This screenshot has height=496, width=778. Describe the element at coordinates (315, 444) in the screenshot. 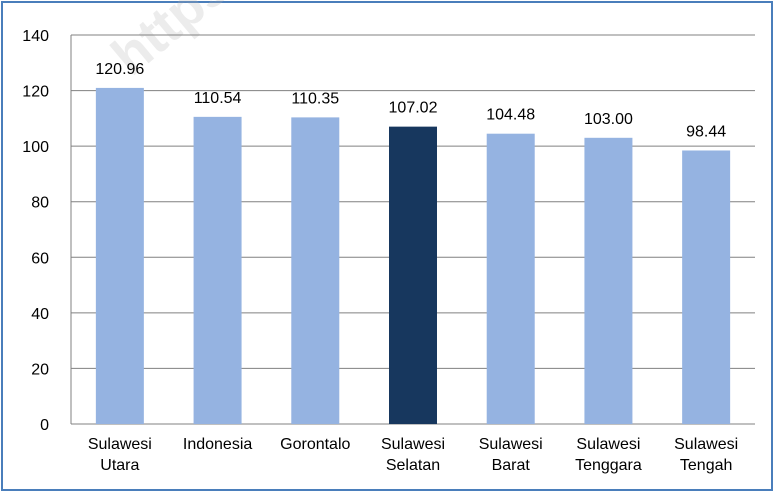

I see `x-tick-label-2: Gorontalo` at that location.